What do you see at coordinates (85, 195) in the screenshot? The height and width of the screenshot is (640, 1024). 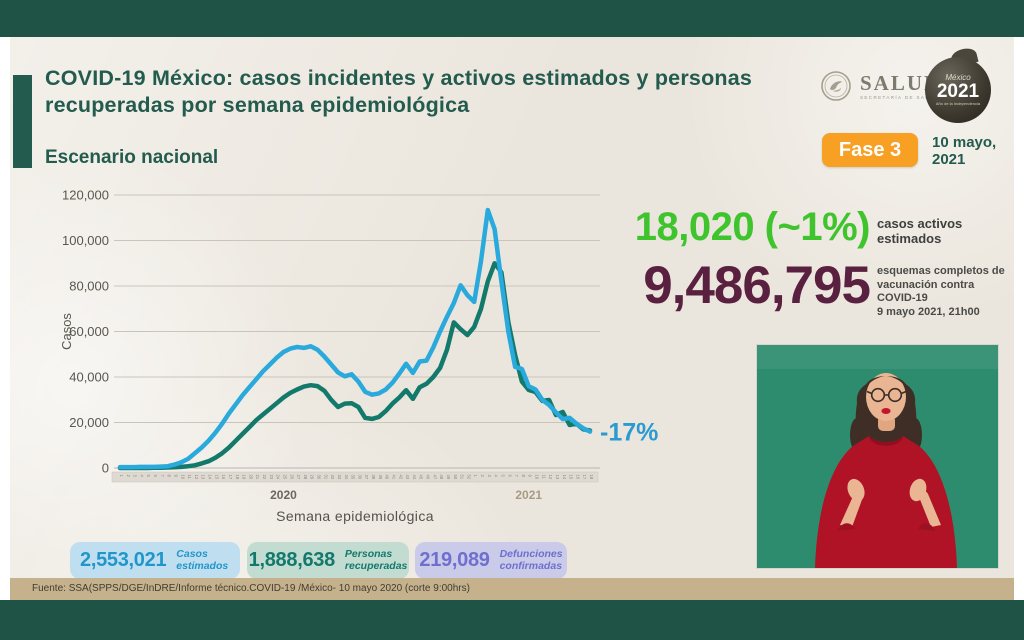 I see `svg-text: 120,000` at bounding box center [85, 195].